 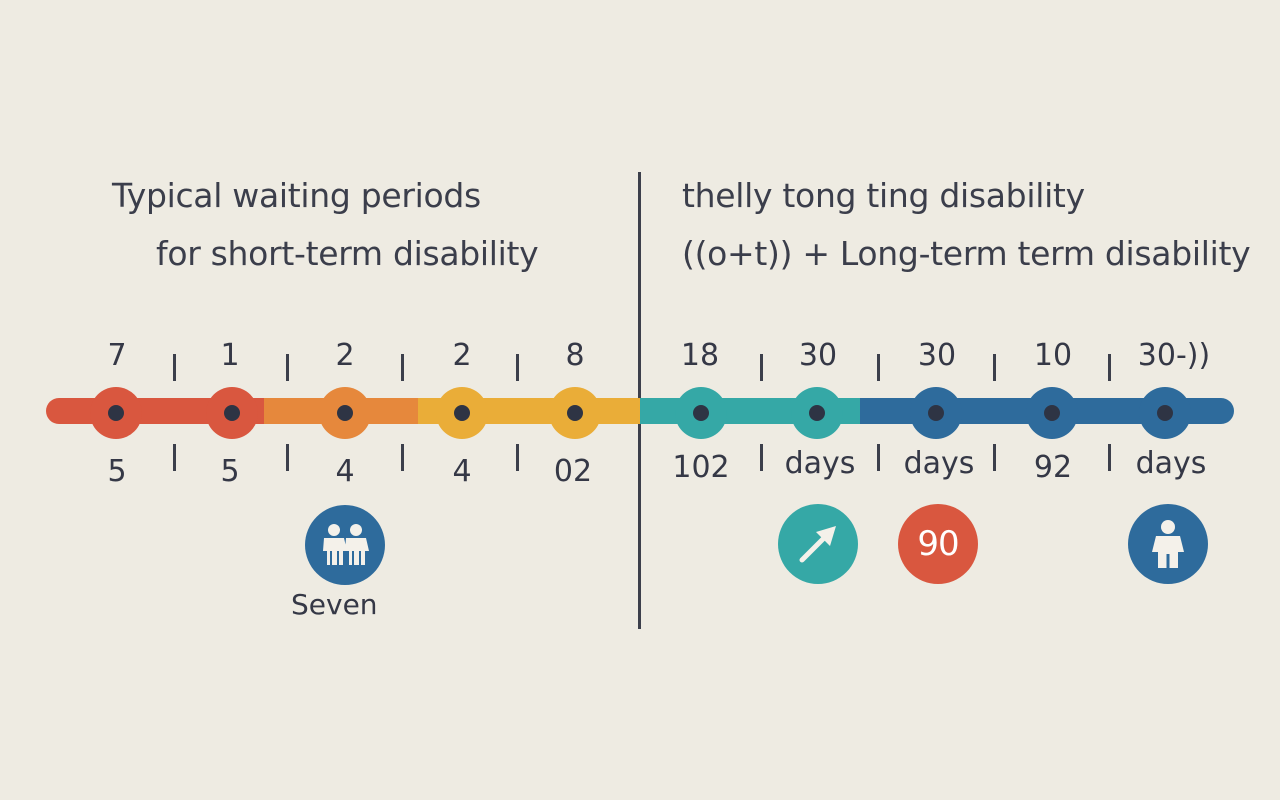 What do you see at coordinates (296, 195) in the screenshot?
I see `short-term-title-line1: Typical waiting periods` at bounding box center [296, 195].